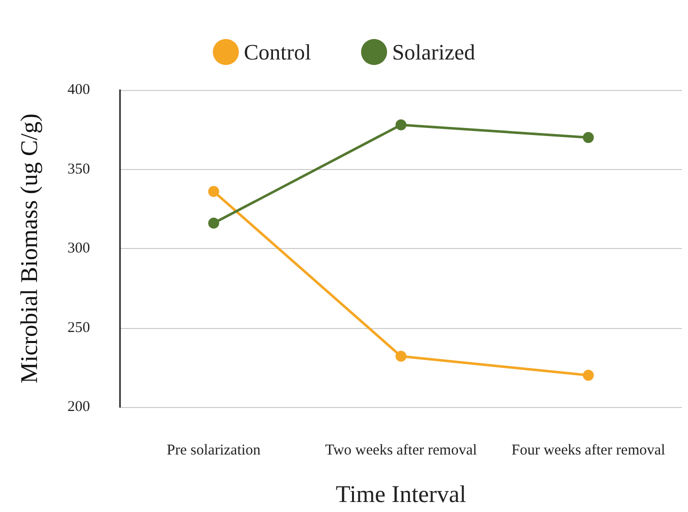 The width and height of the screenshot is (688, 512). Describe the element at coordinates (214, 450) in the screenshot. I see `x-tick-label: Pre solarization` at that location.